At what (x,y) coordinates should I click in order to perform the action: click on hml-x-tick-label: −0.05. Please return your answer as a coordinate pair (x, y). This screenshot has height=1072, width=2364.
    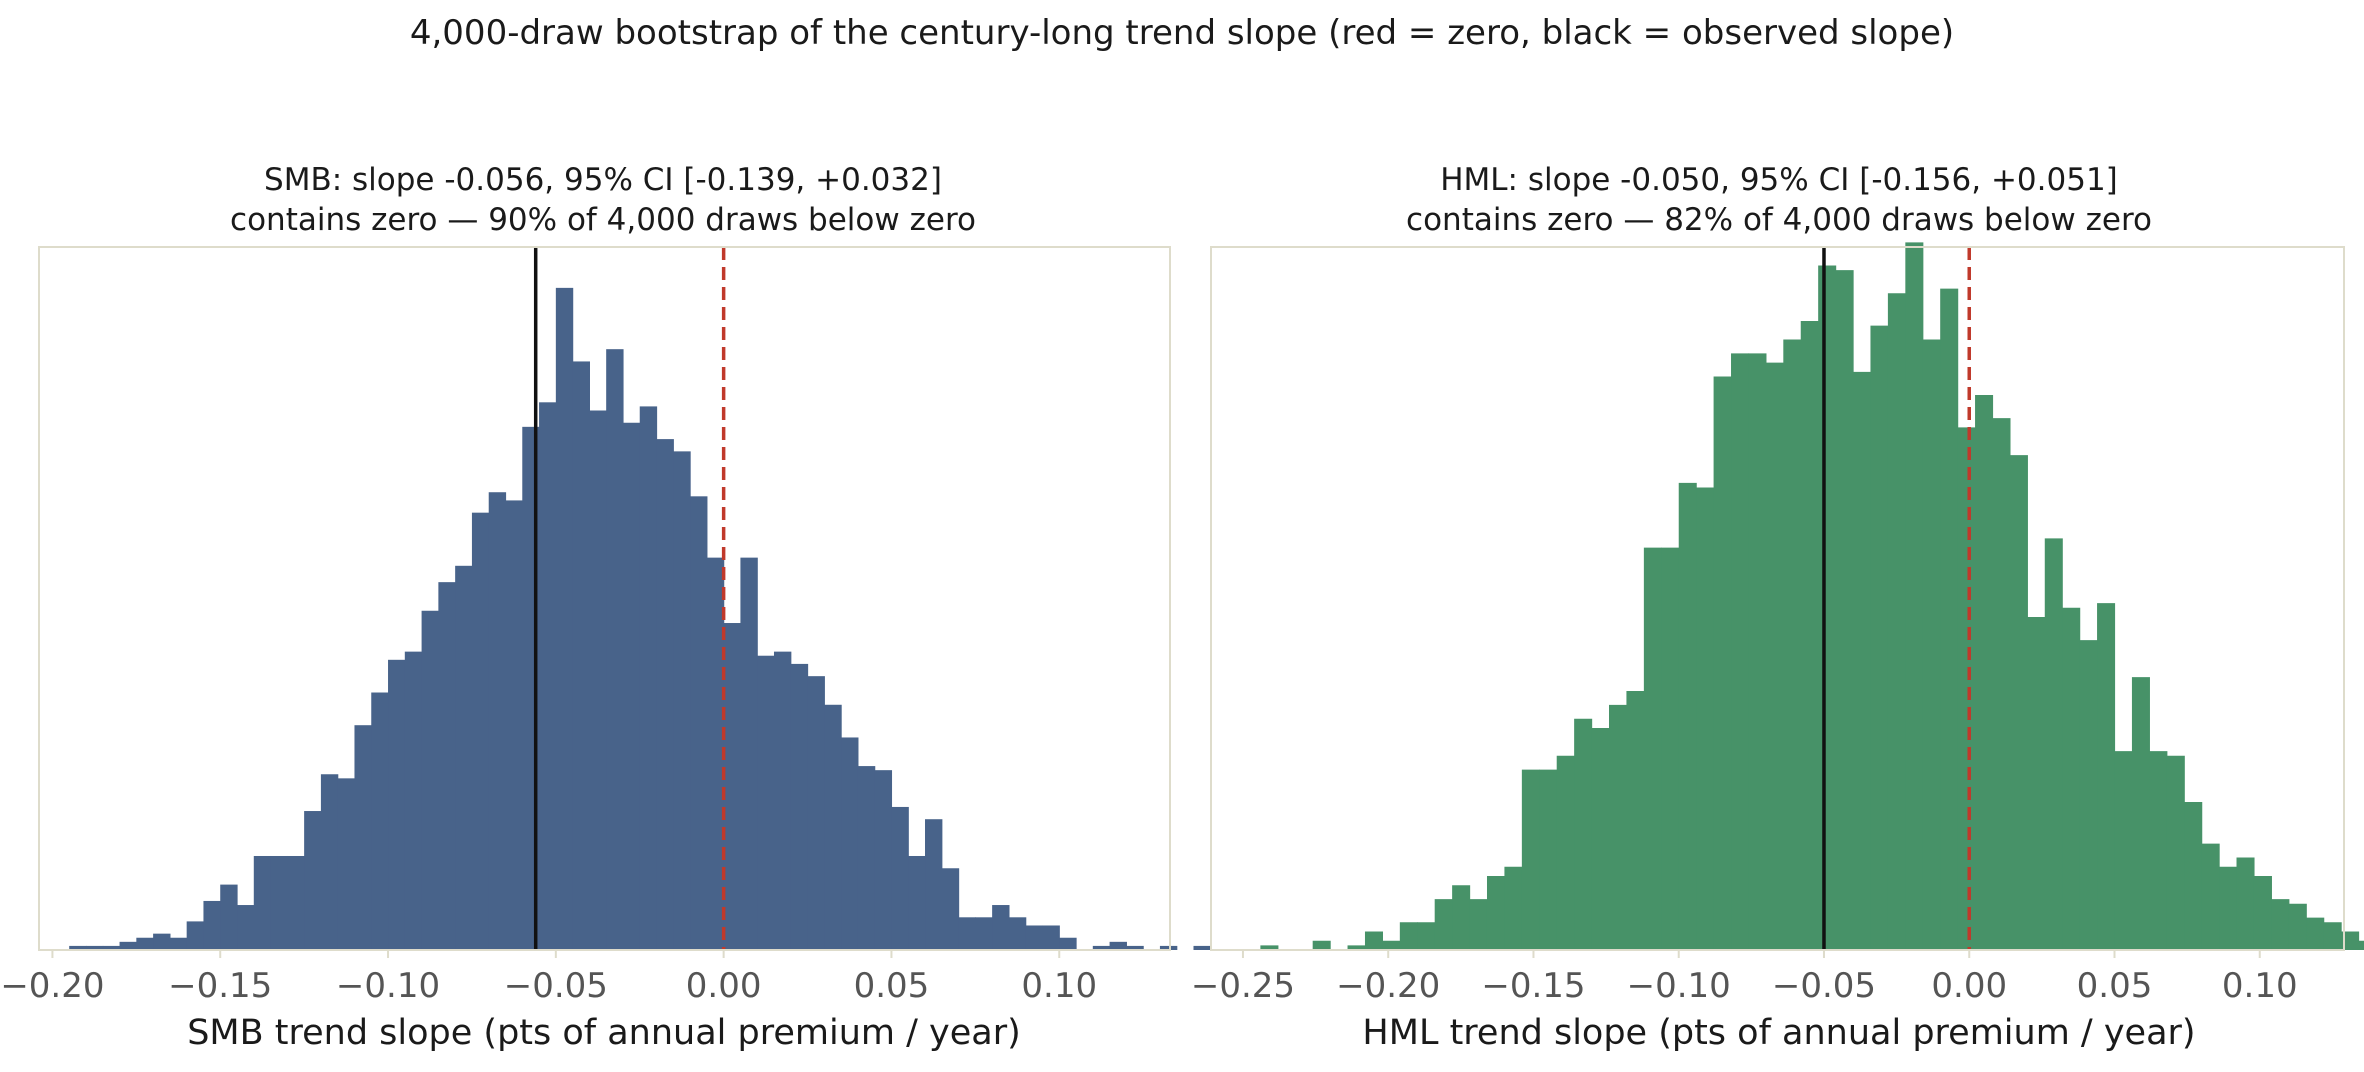
    Looking at the image, I should click on (1824, 986).